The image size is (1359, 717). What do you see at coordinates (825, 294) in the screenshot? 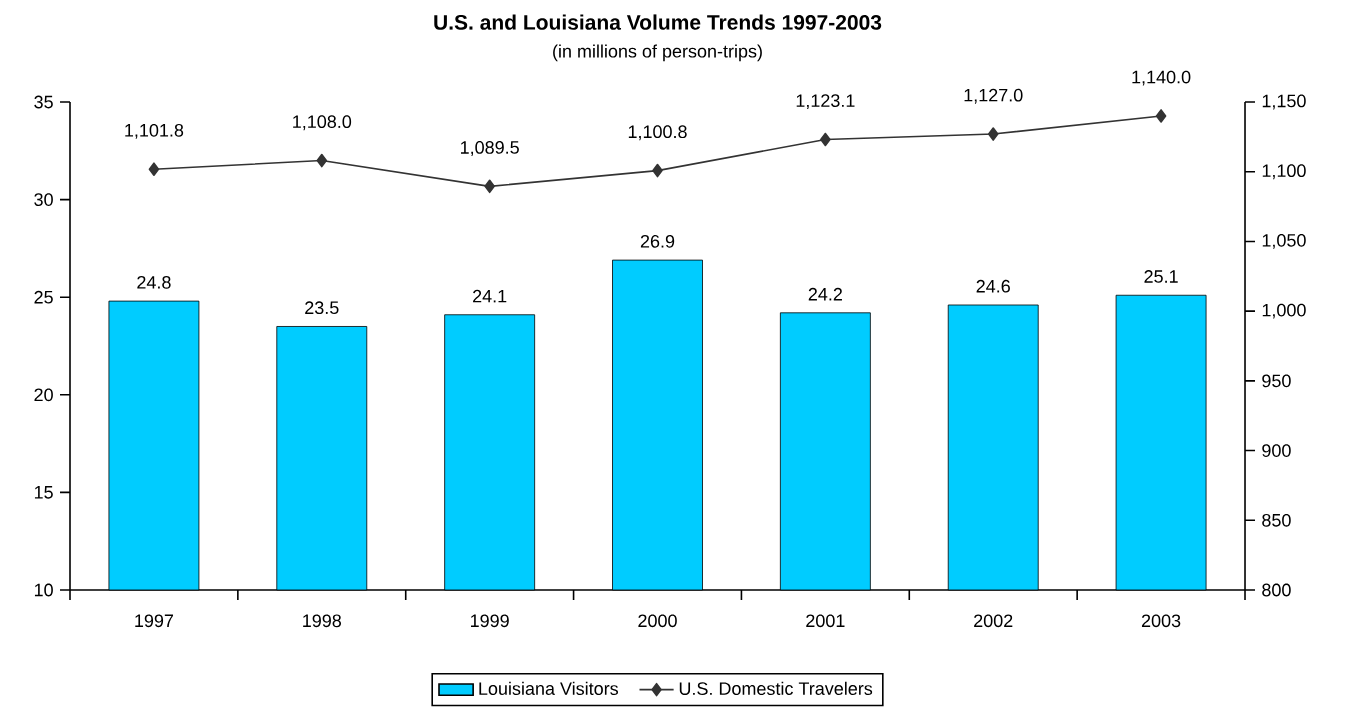
I see `data-label: 24.2` at bounding box center [825, 294].